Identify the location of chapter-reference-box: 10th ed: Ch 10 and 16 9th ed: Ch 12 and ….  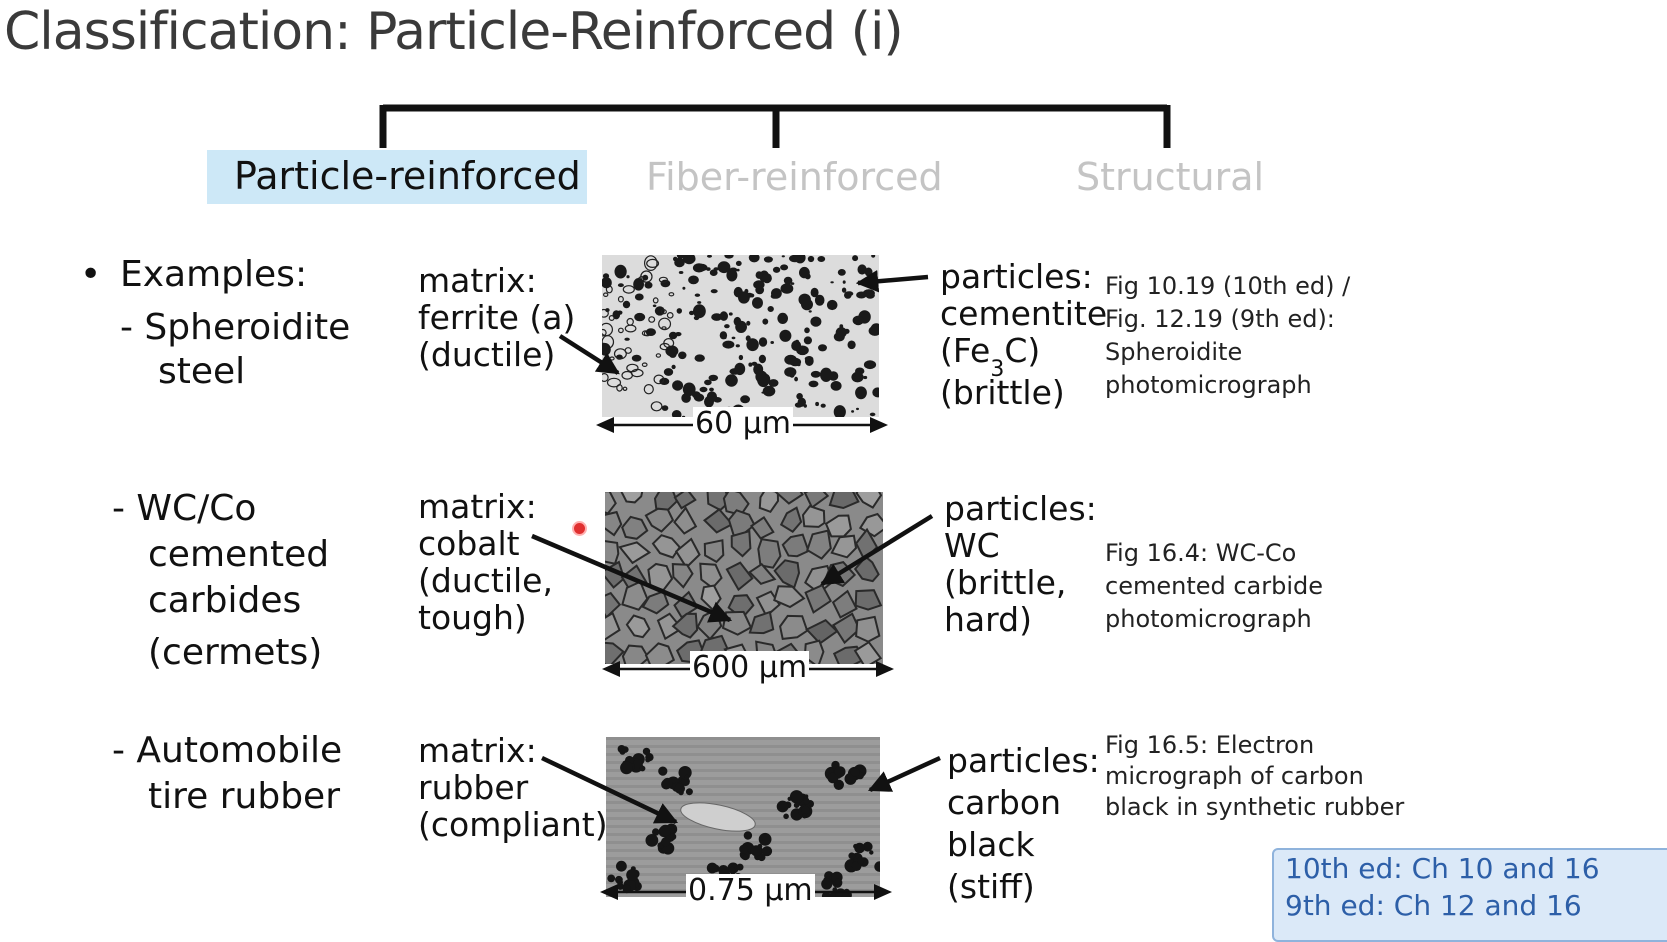
(1469, 895).